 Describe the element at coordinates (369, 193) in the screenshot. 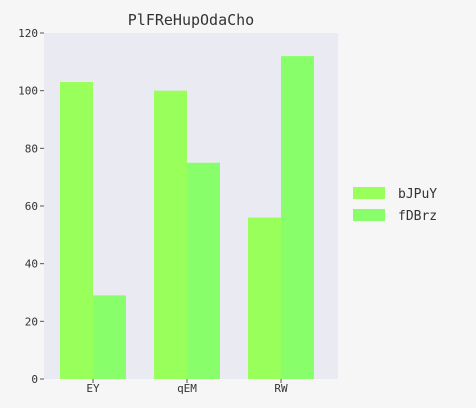

I see `legend-swatch-bJPuY` at that location.